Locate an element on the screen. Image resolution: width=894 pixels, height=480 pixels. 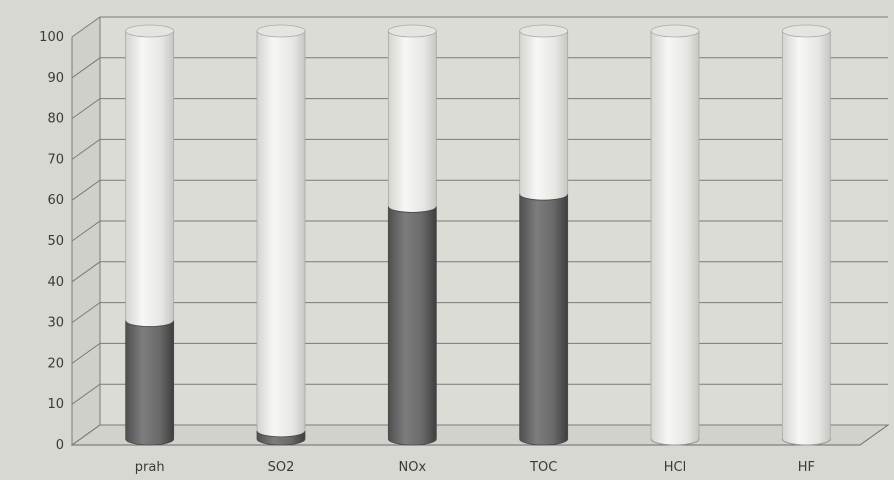
y-tick-label: 60 is located at coordinates (55, 200).